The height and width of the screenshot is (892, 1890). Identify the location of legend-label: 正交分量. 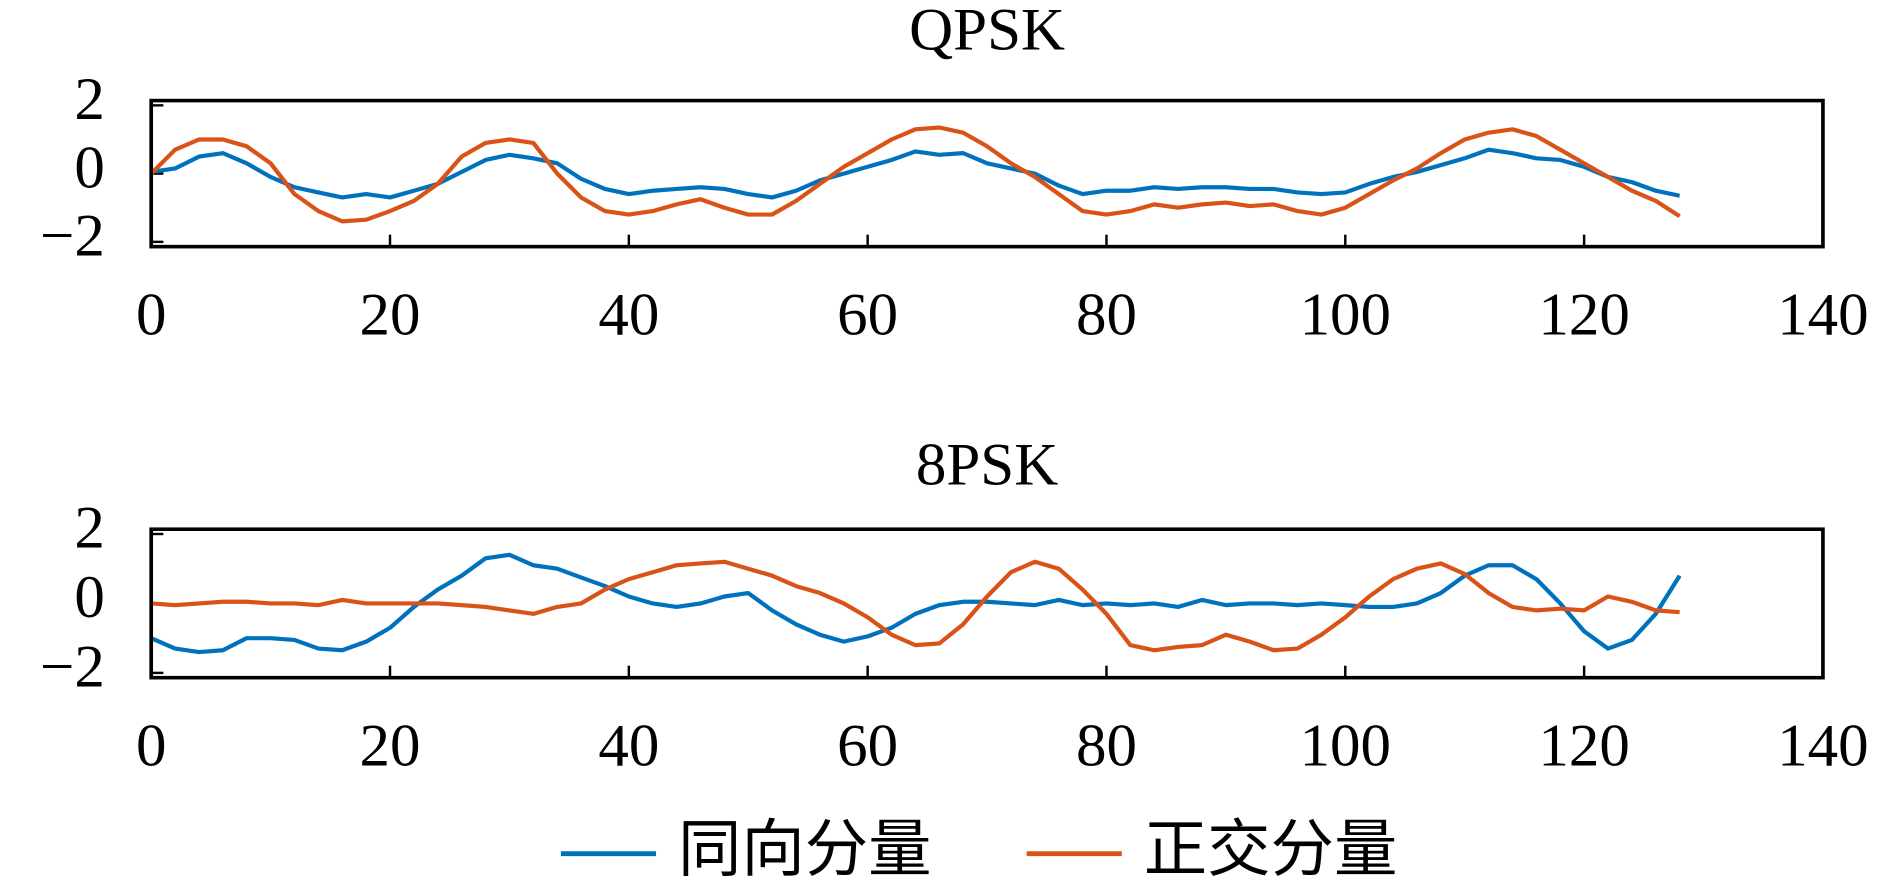
(1271, 849).